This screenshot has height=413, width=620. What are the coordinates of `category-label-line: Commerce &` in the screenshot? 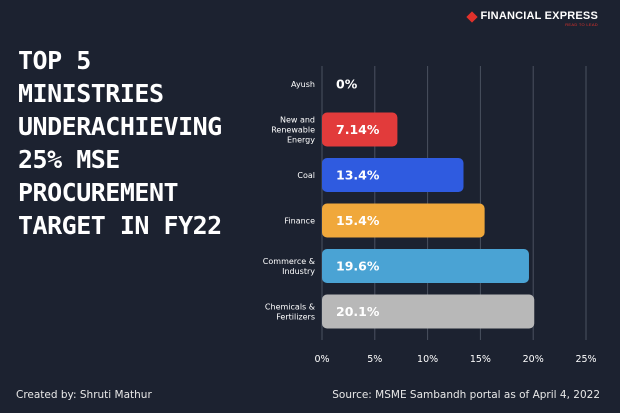 It's located at (289, 261).